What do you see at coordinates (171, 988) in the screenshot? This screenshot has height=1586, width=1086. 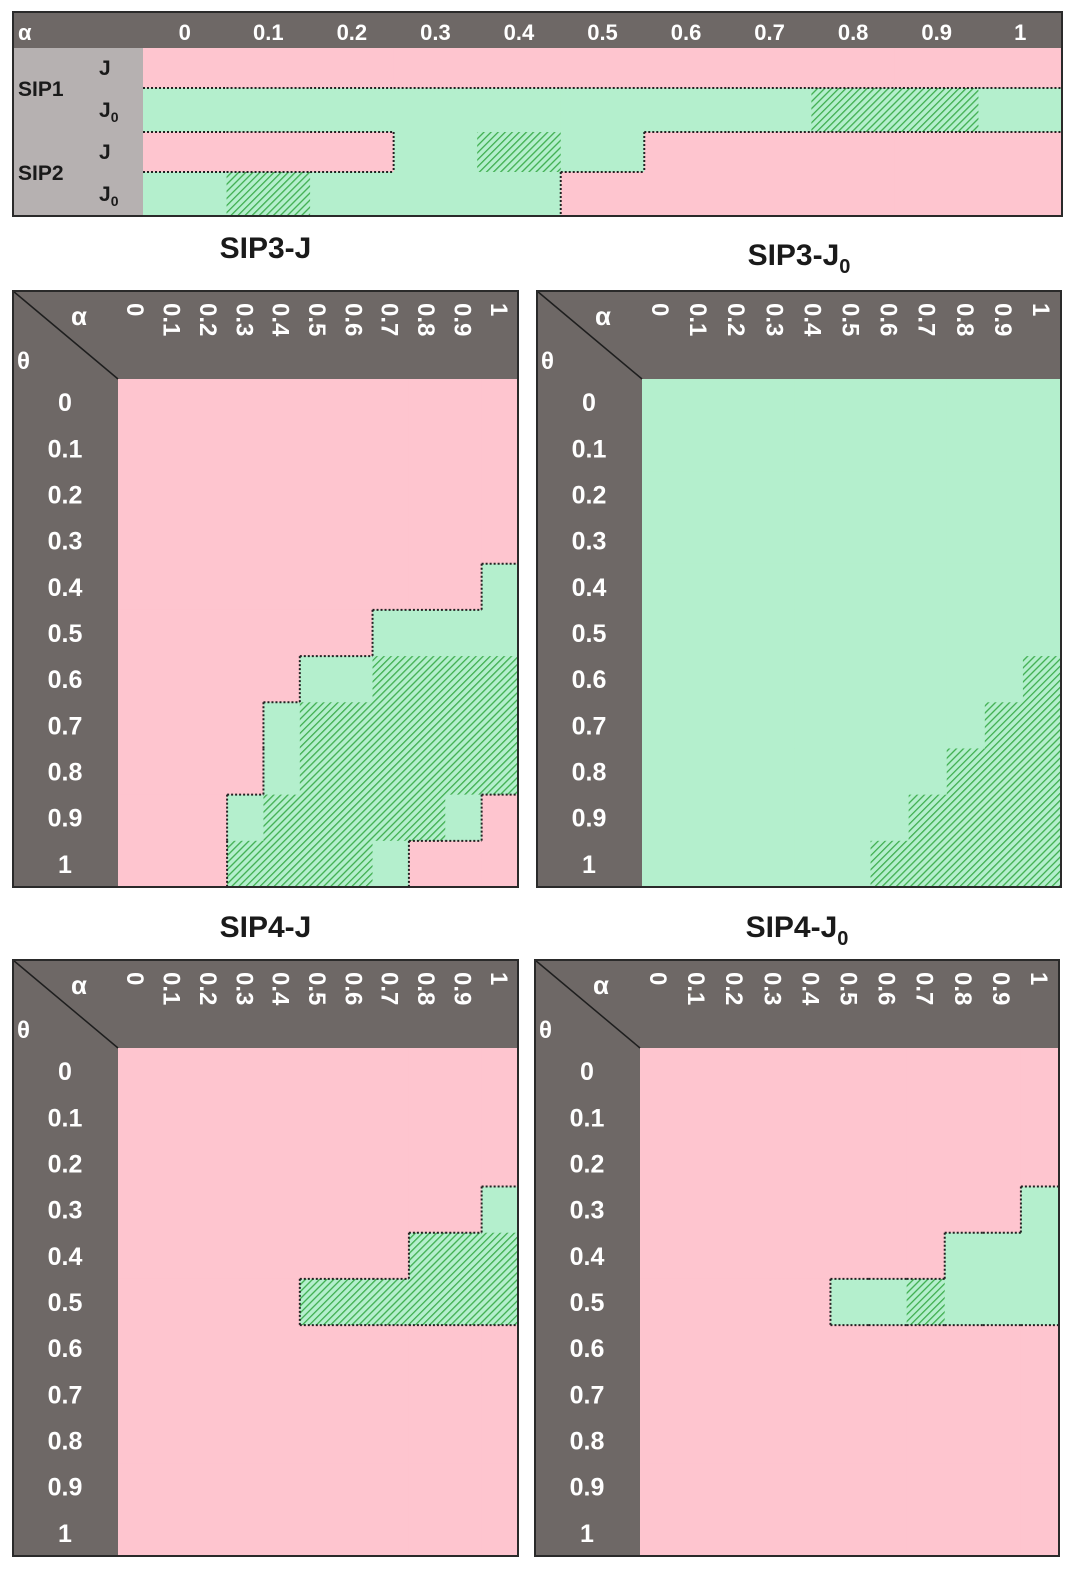 I see `sip4j-alpha-tick: 0.1` at bounding box center [171, 988].